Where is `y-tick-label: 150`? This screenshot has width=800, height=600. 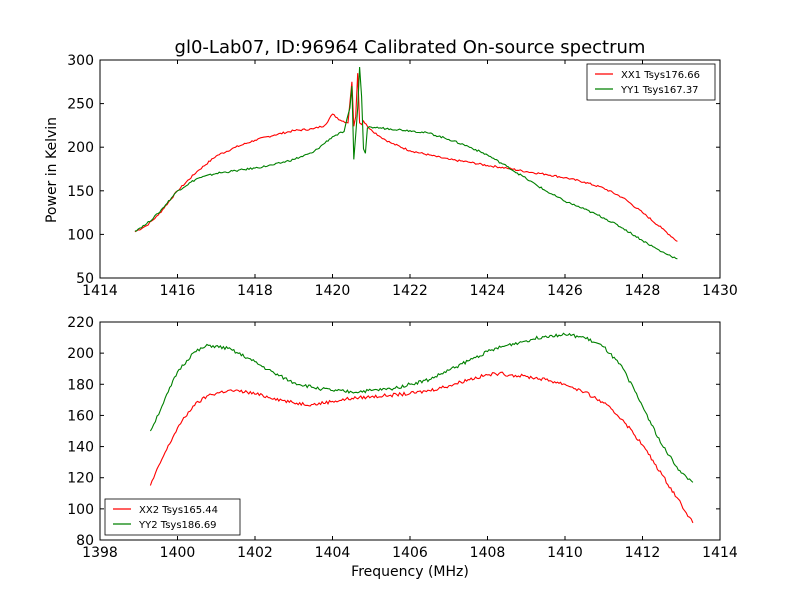 y-tick-label: 150 is located at coordinates (80, 192).